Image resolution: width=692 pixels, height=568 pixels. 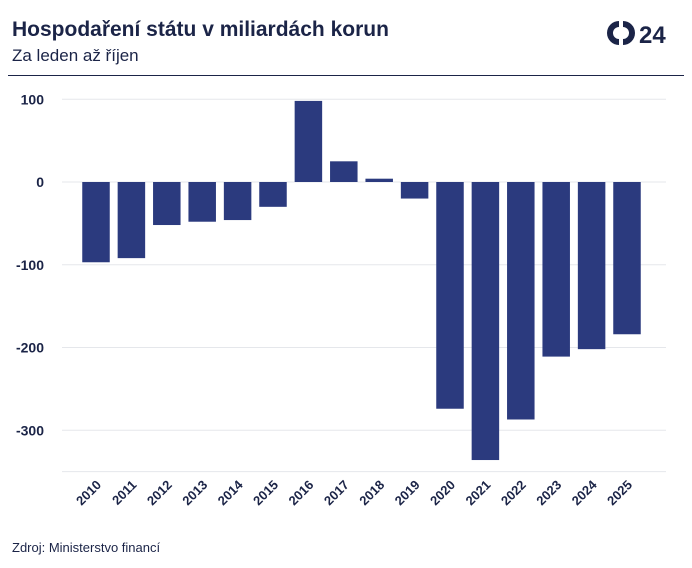 I want to click on chart-title: Hospodaření státu v miliardách korun, so click(x=200, y=29).